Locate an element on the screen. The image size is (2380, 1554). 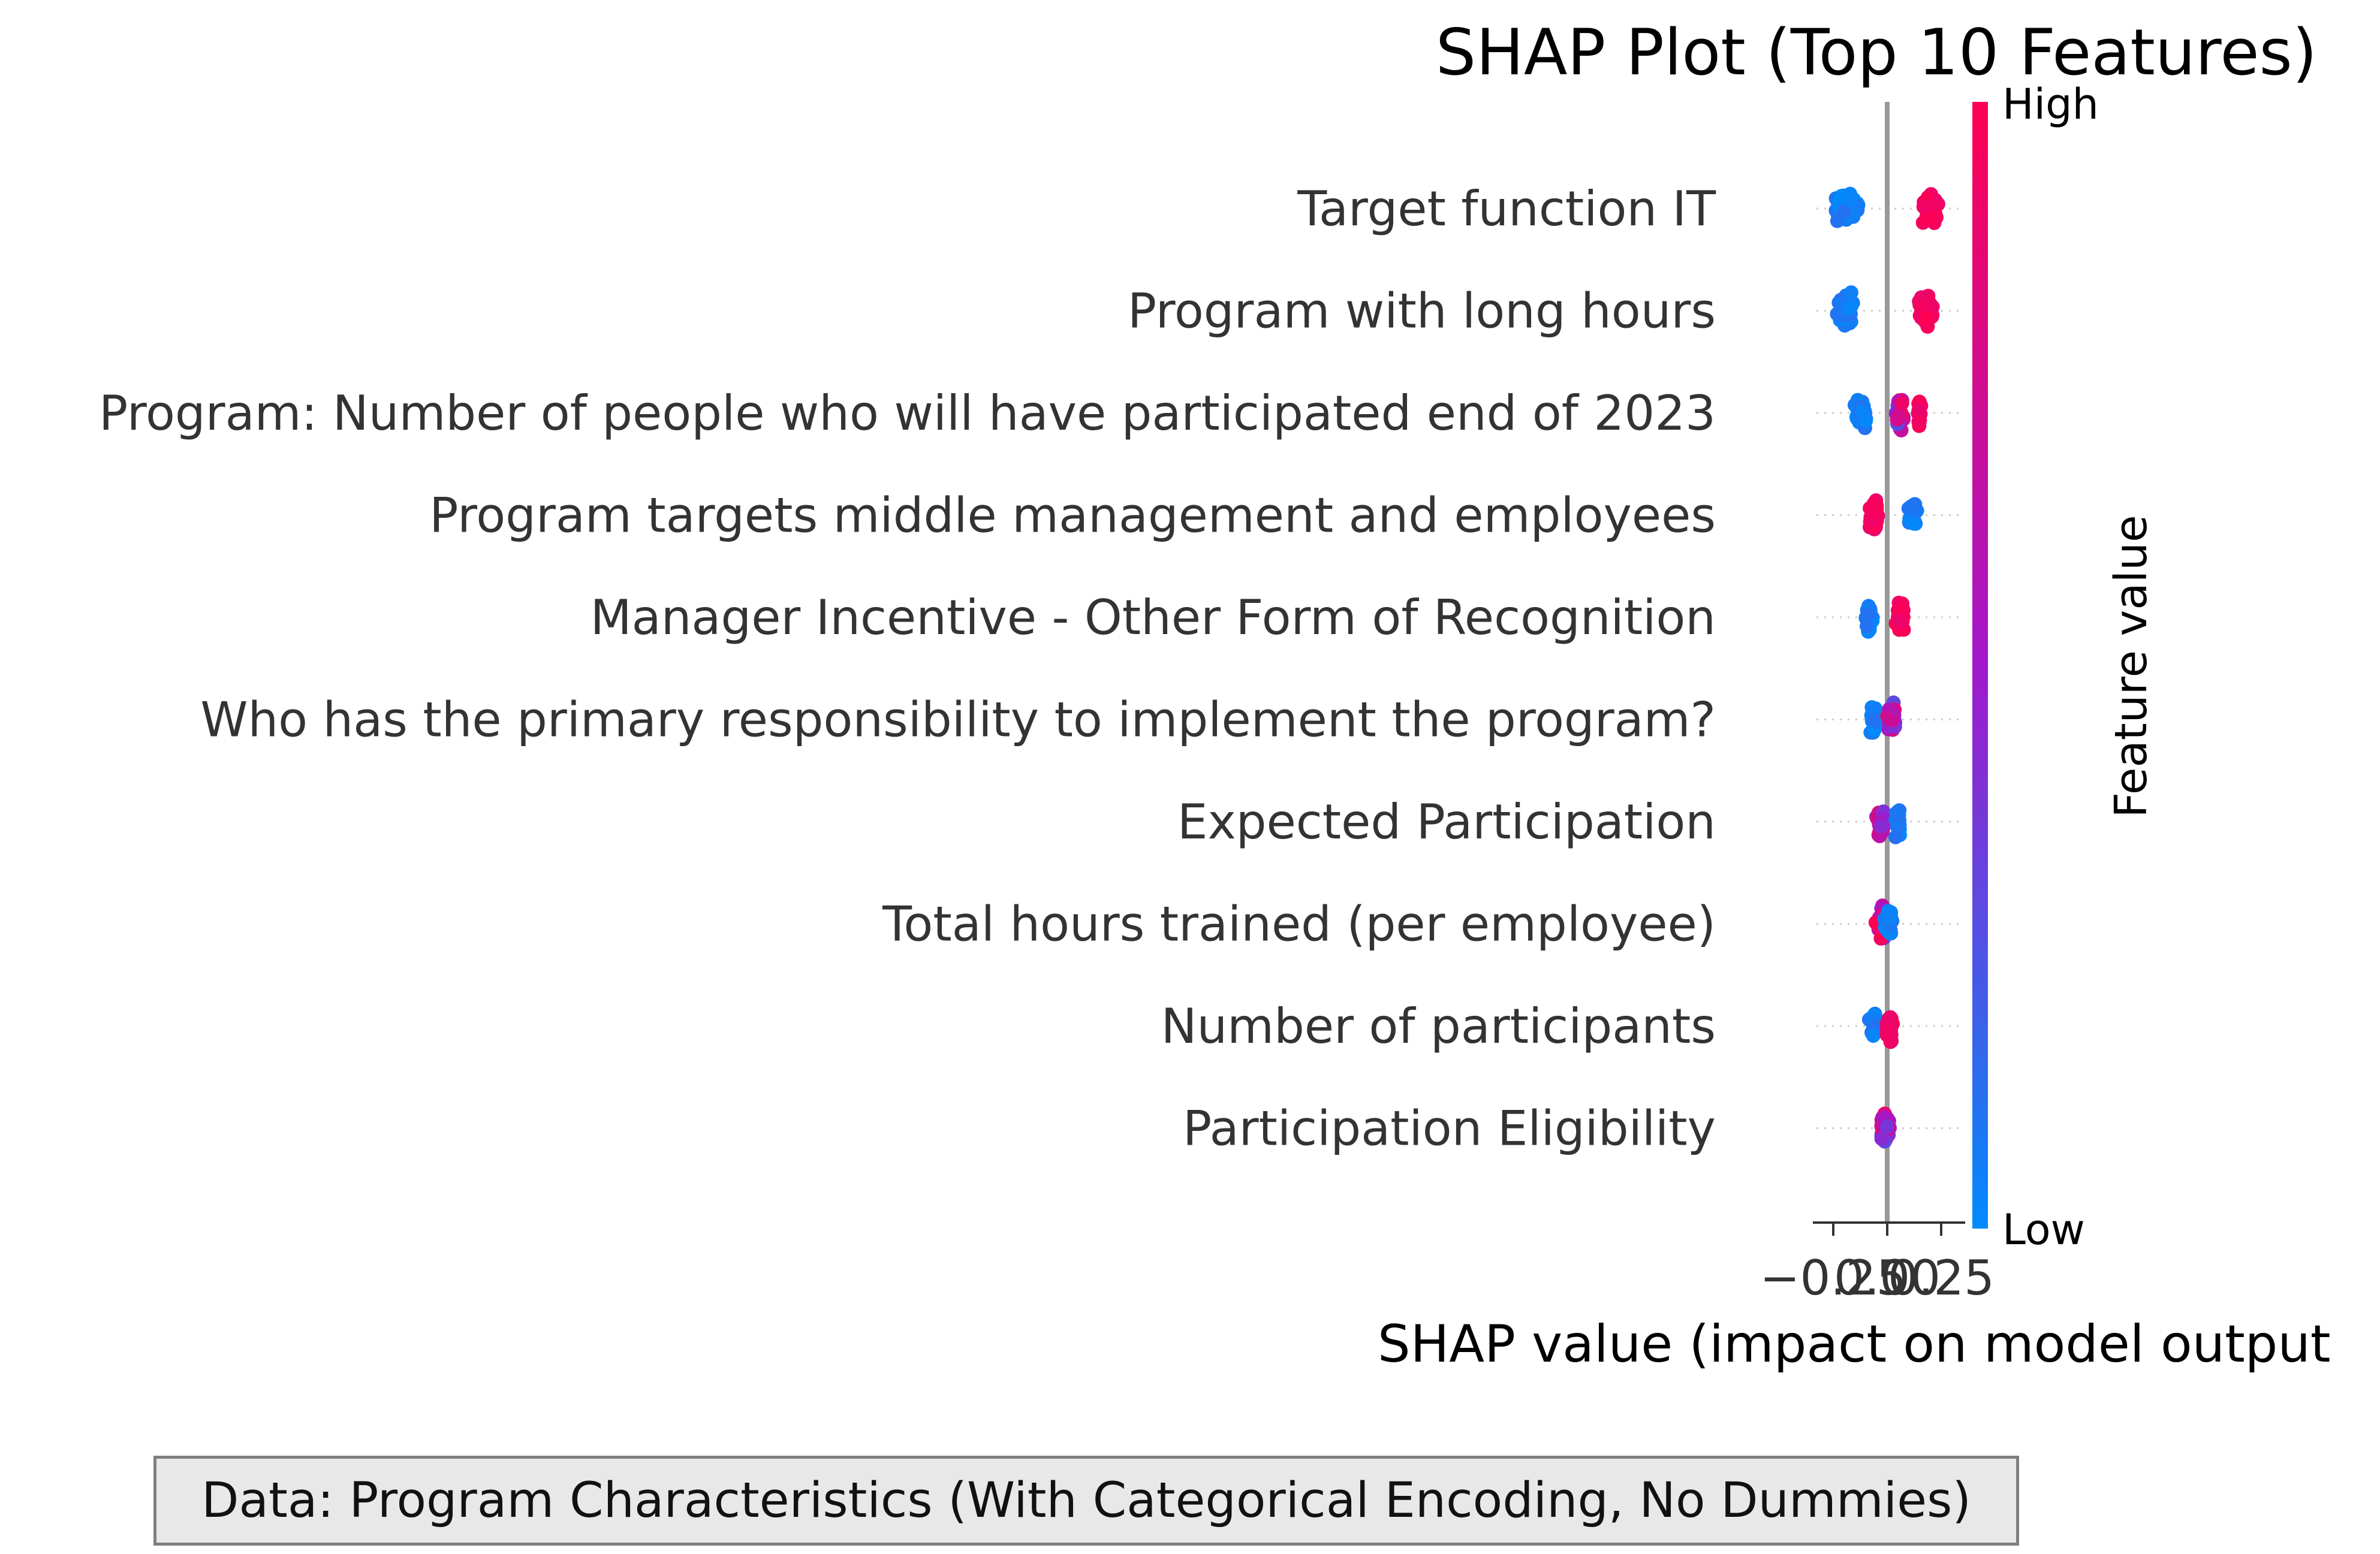
x-axis: −0.250.000.25 is located at coordinates (1877, 1264).